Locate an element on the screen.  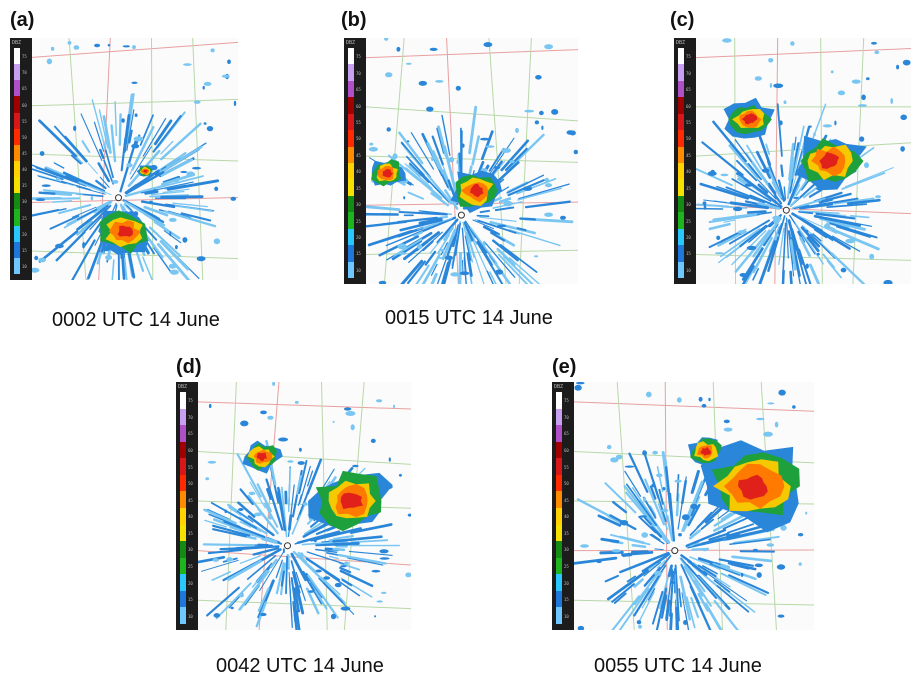
radar-site-marker is located at coordinates (461, 215).